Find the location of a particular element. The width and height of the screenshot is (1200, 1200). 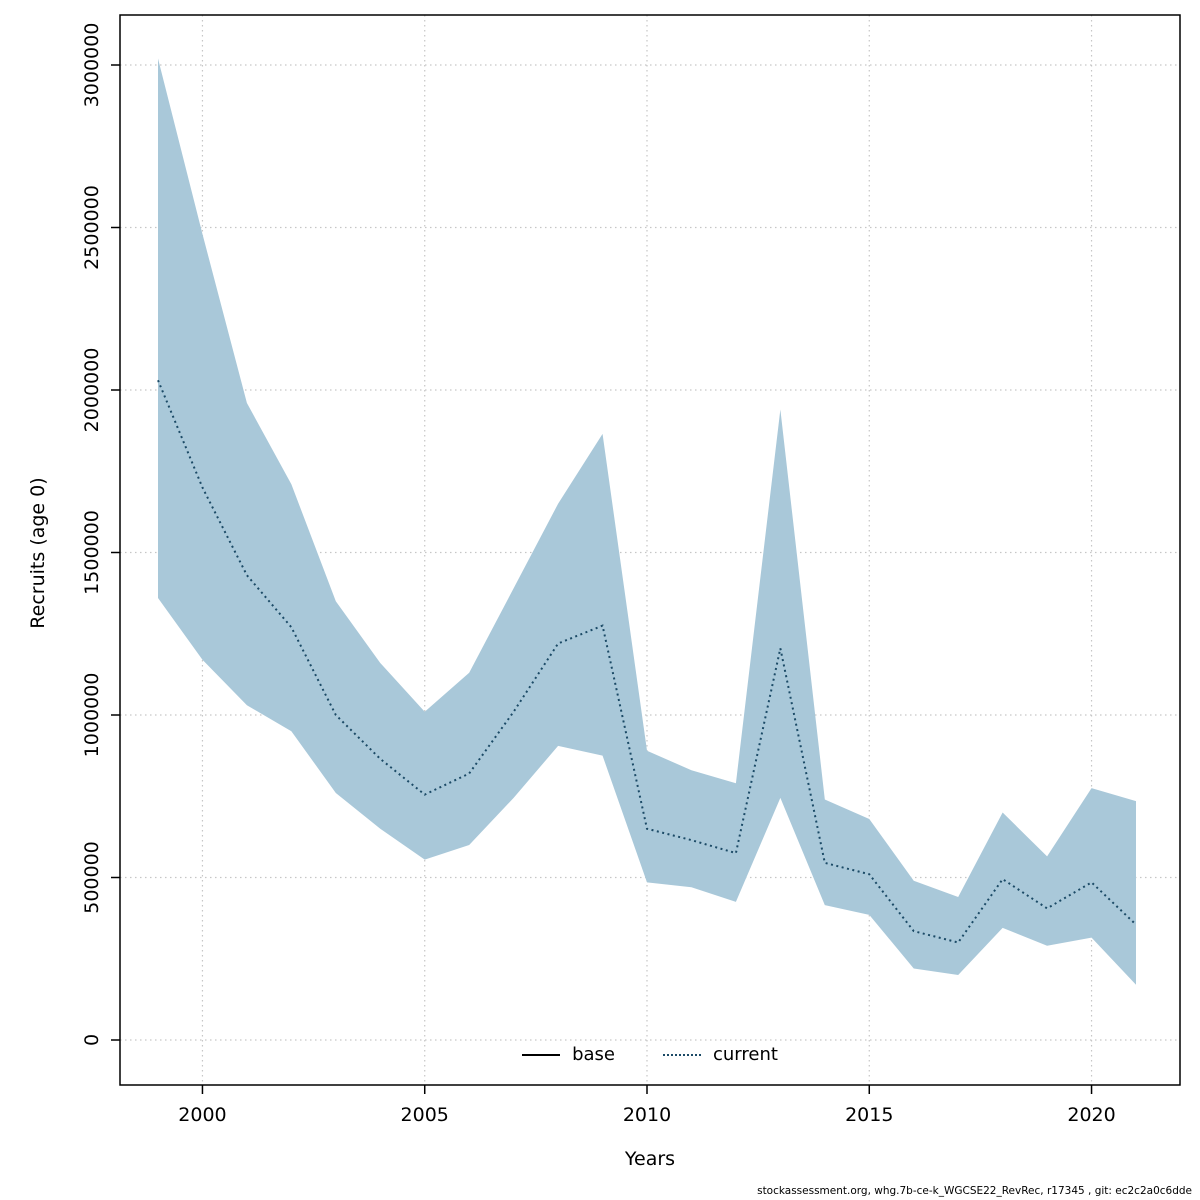

y-axis-title: Recruits (age 0) is located at coordinates (38, 553).